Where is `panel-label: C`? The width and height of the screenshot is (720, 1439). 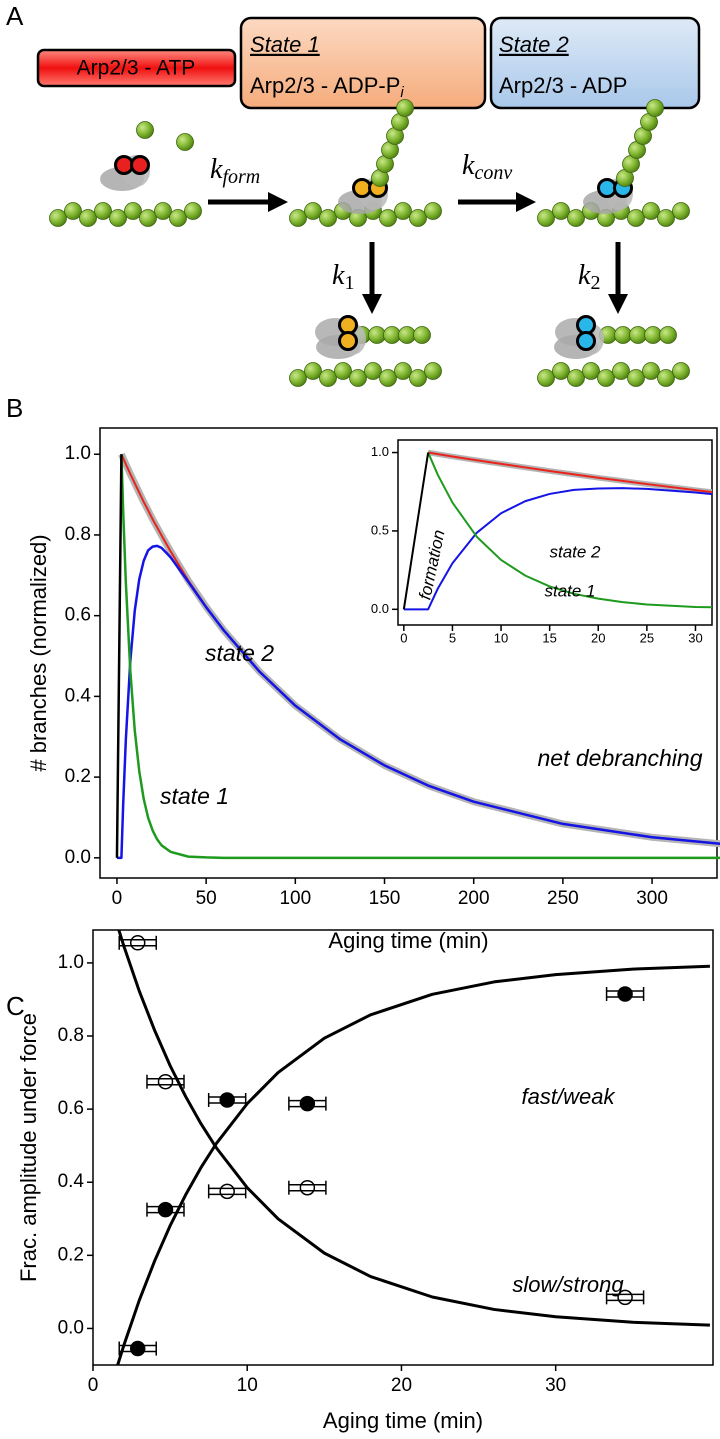
panel-label: C is located at coordinates (15, 1006).